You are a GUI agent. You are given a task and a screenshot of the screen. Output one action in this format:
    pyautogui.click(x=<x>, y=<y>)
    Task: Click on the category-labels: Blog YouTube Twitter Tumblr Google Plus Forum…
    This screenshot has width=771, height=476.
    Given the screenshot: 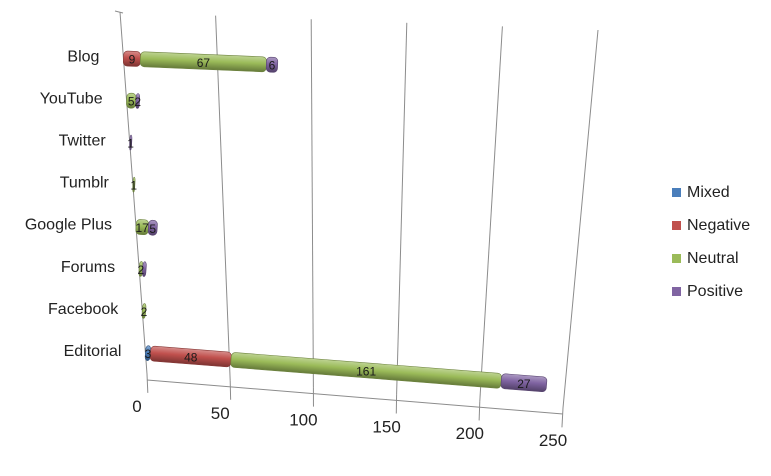 What is the action you would take?
    pyautogui.click(x=73, y=204)
    